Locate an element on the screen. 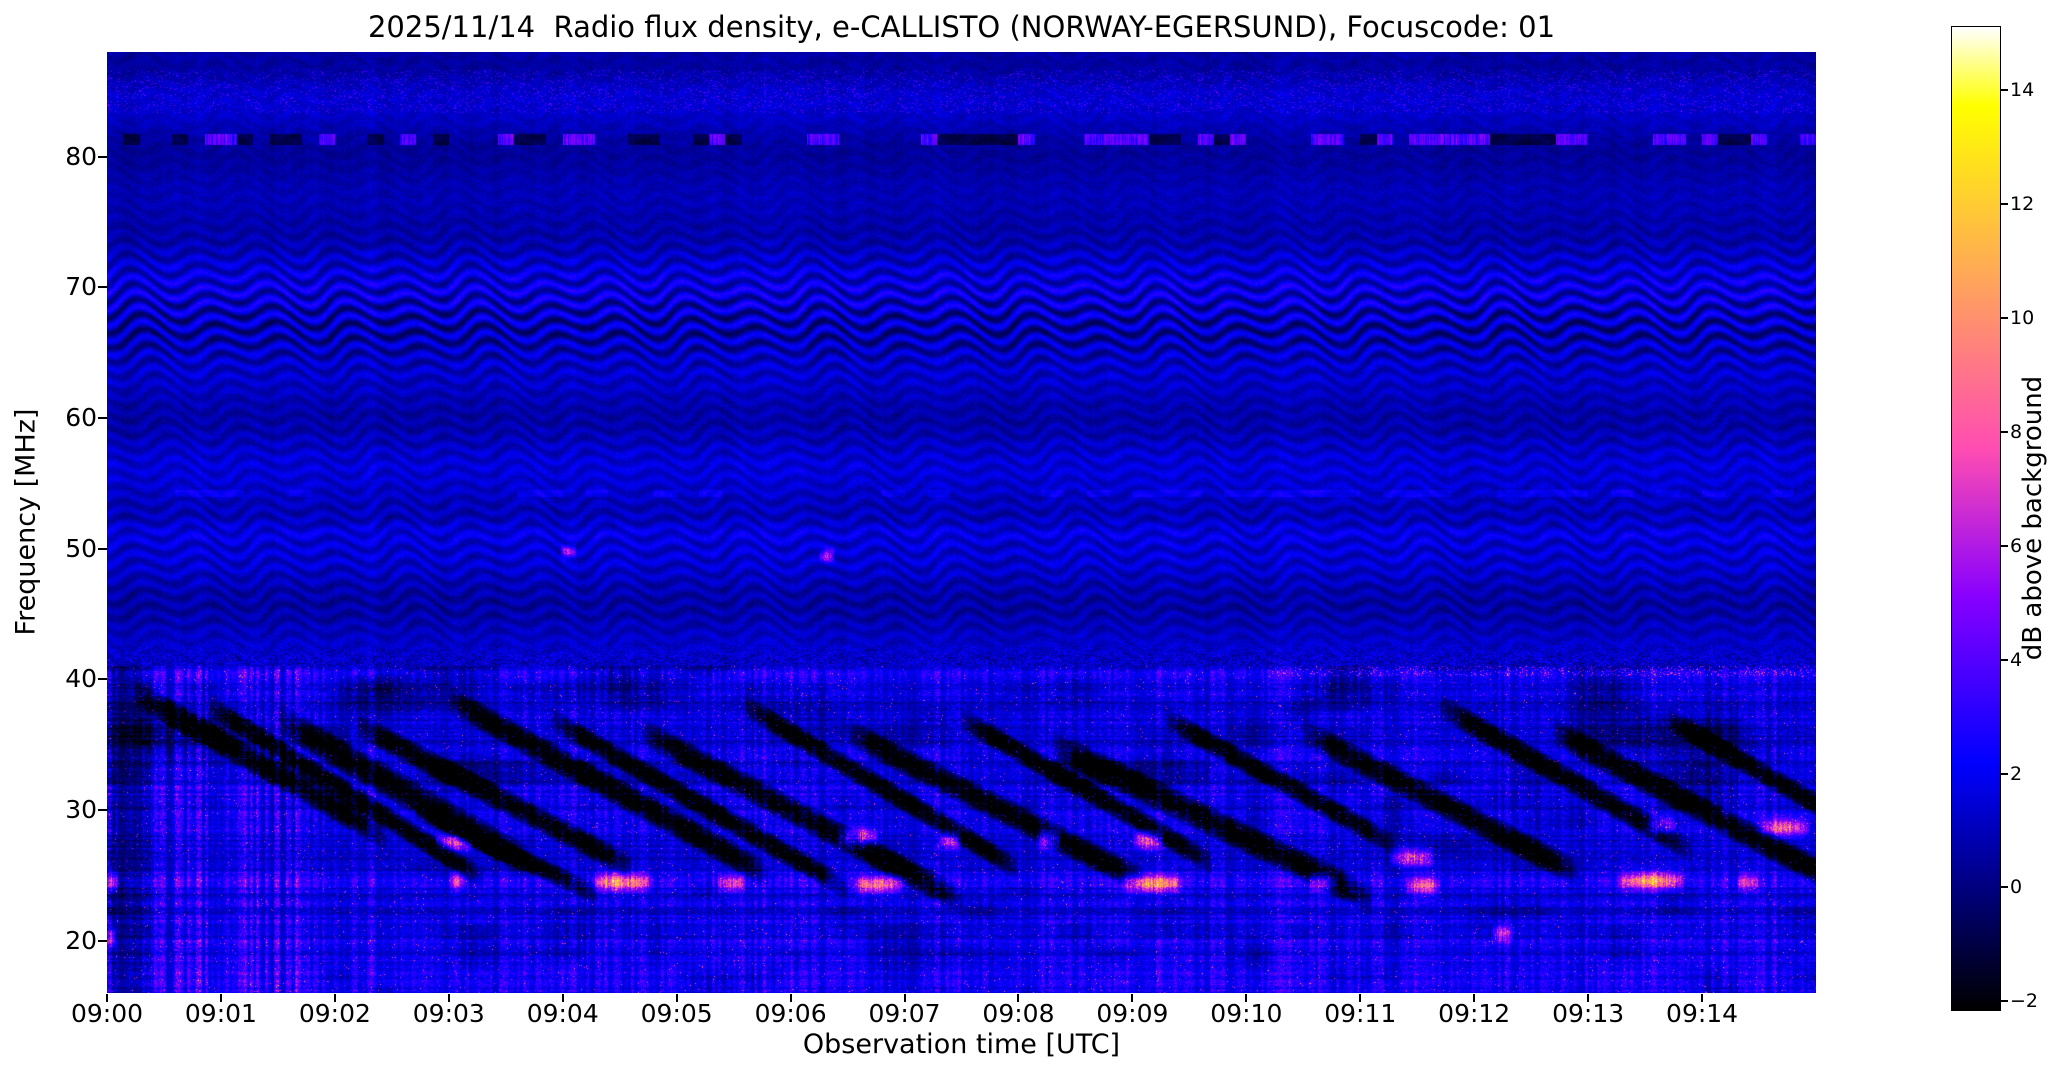  y-axis-label: Frequency [MHz] is located at coordinates (26, 522).